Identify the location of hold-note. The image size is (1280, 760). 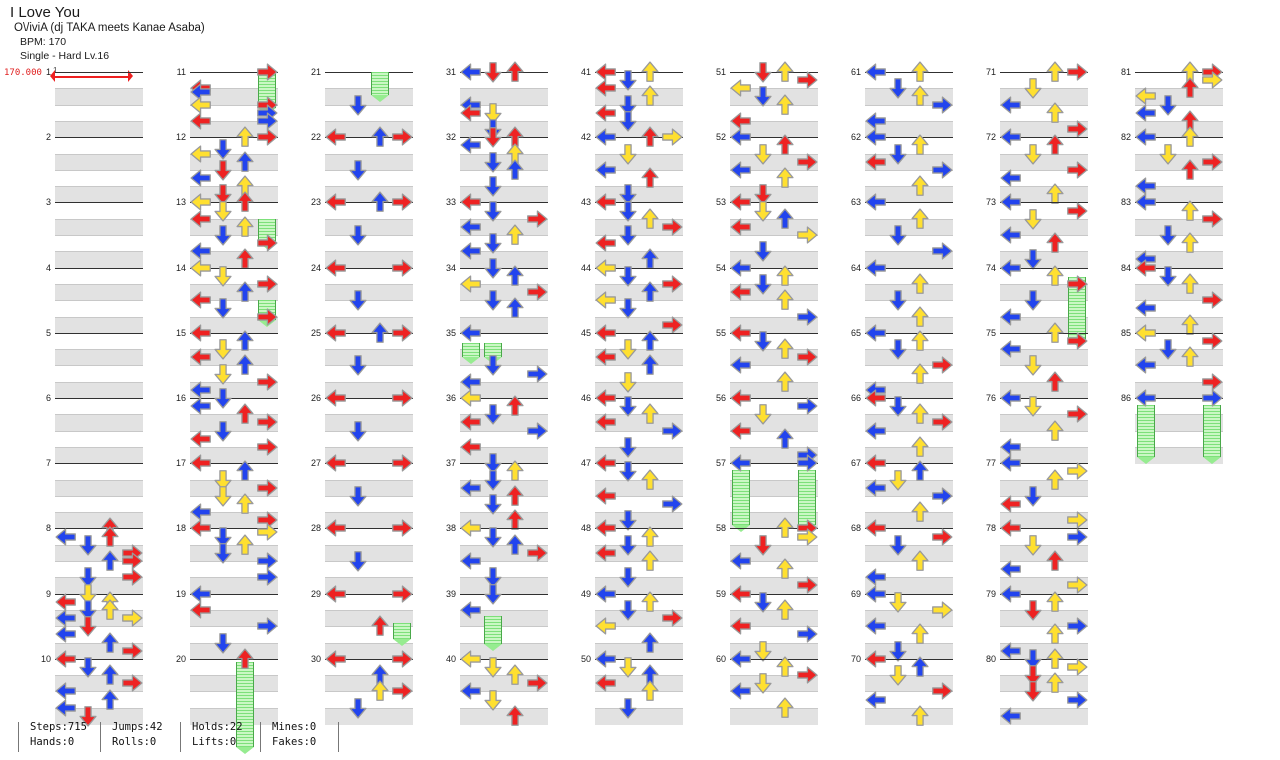
(1077, 308).